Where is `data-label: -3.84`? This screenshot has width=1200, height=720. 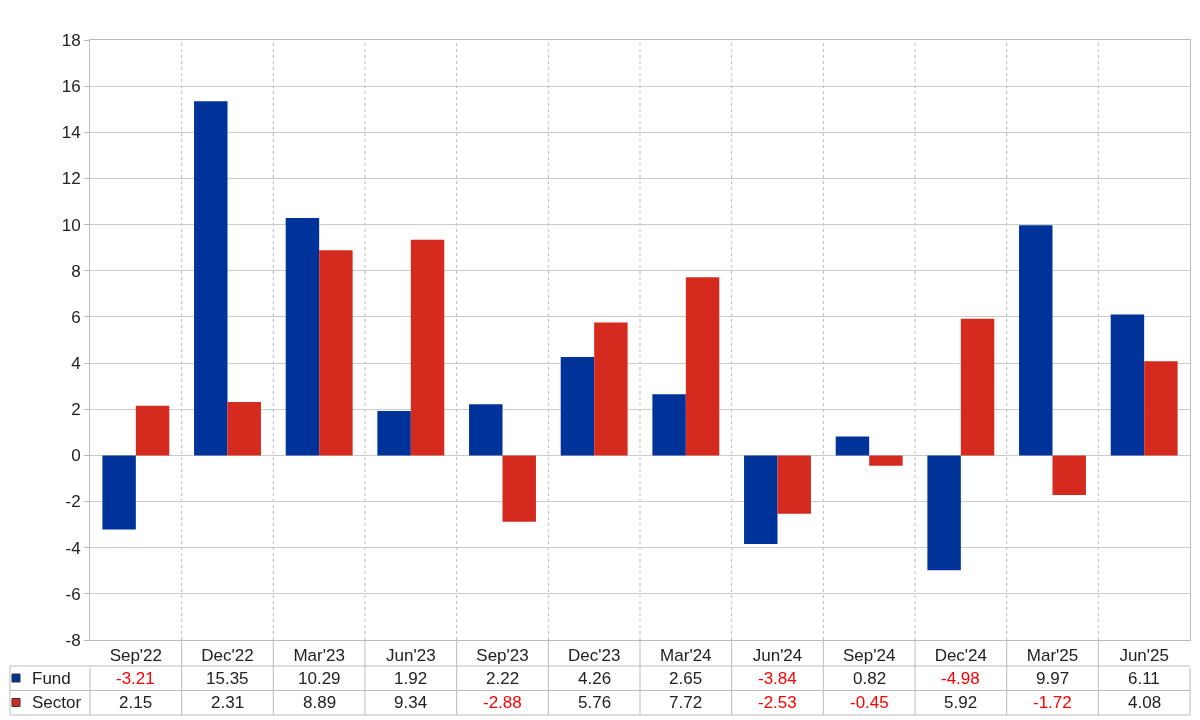
data-label: -3.84 is located at coordinates (777, 678).